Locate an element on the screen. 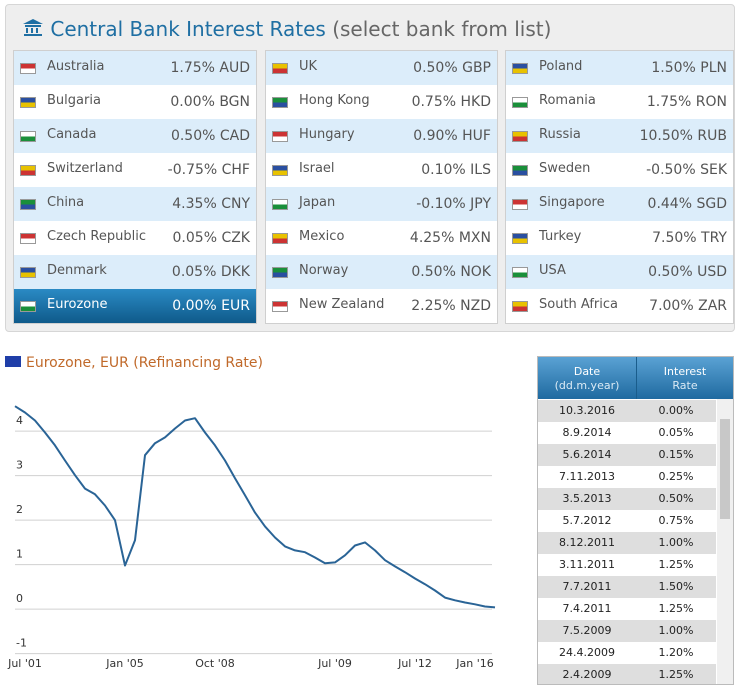 The height and width of the screenshot is (685, 740). bank-name: Hungary is located at coordinates (327, 134).